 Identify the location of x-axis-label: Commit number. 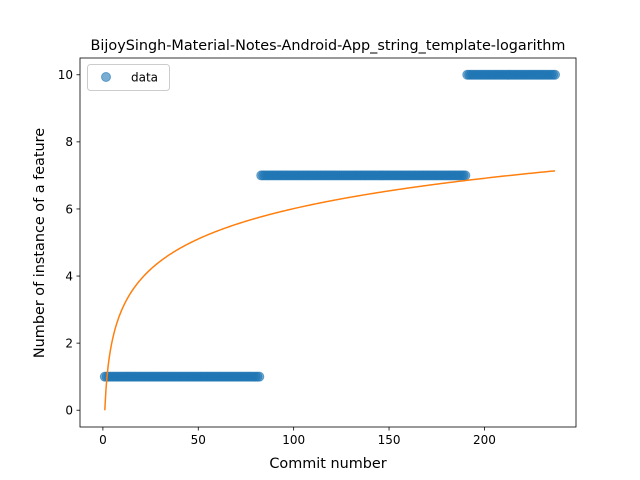
(327, 464).